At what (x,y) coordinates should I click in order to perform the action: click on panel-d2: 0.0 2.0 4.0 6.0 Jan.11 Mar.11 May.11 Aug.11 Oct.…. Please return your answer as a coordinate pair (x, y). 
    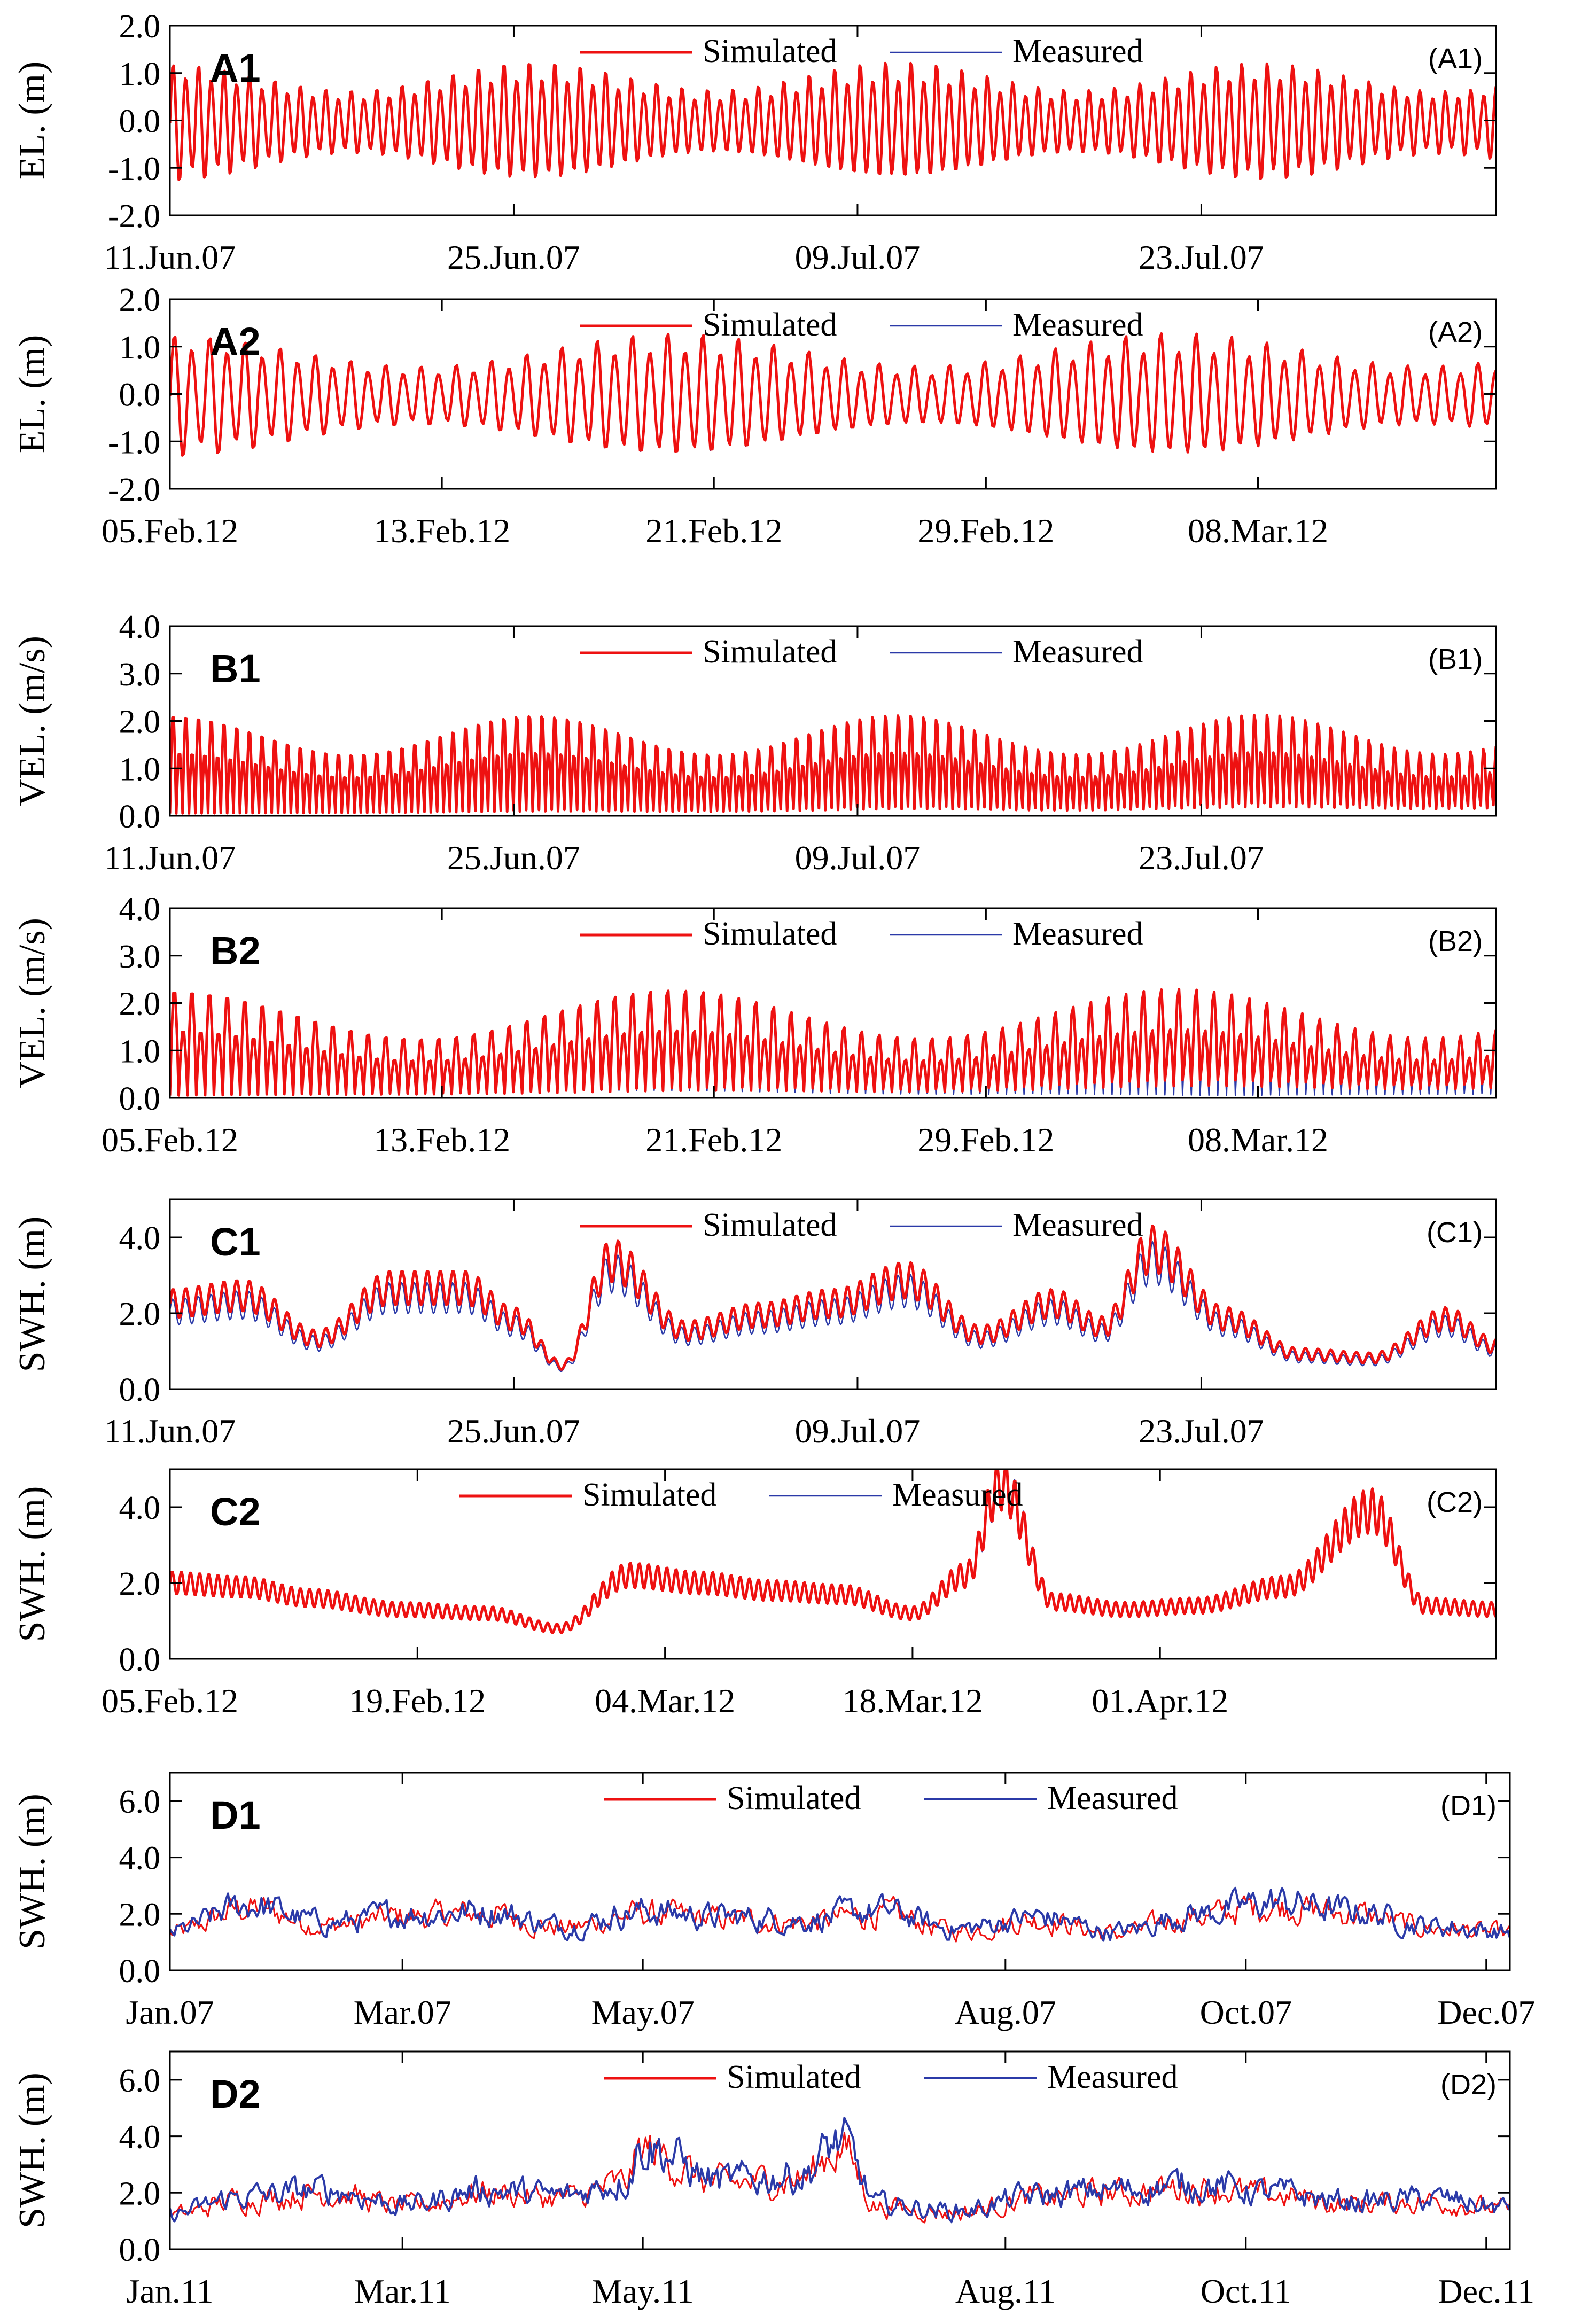
    Looking at the image, I should click on (773, 2180).